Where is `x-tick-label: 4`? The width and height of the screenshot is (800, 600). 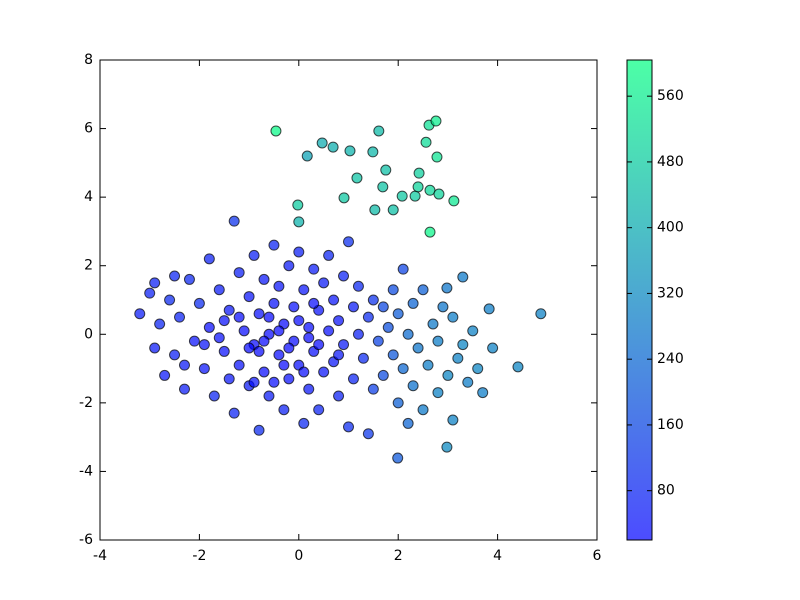 x-tick-label: 4 is located at coordinates (497, 556).